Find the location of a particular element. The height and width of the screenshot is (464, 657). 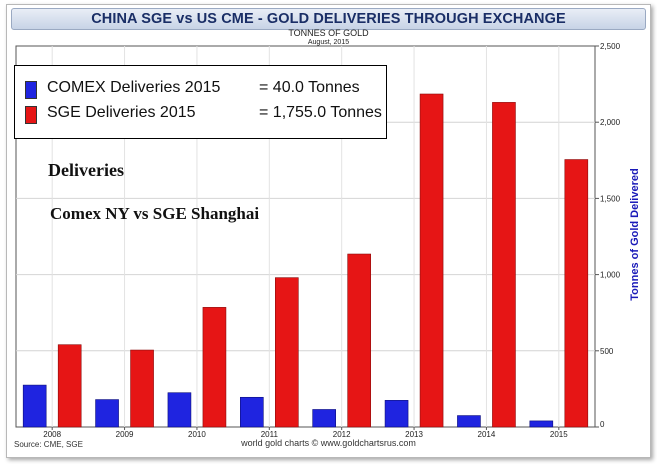

x-tick-label: 2015 is located at coordinates (559, 434).